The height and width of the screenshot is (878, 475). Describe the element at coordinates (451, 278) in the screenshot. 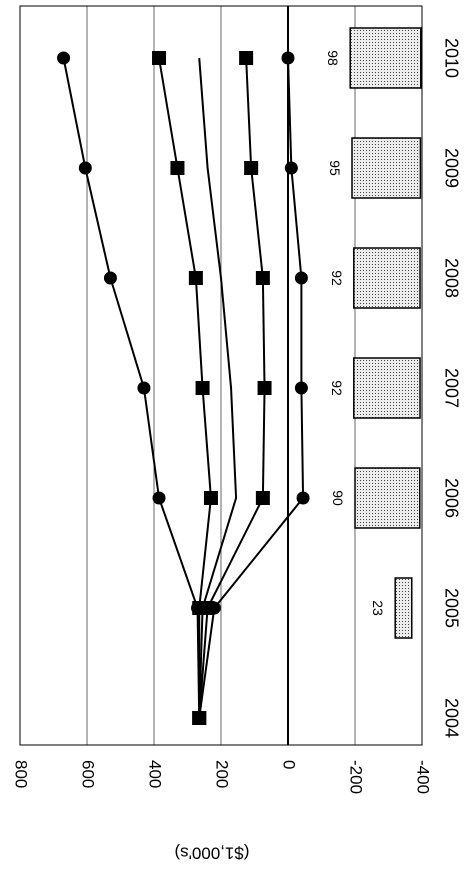

I see `category-label: 2008` at that location.